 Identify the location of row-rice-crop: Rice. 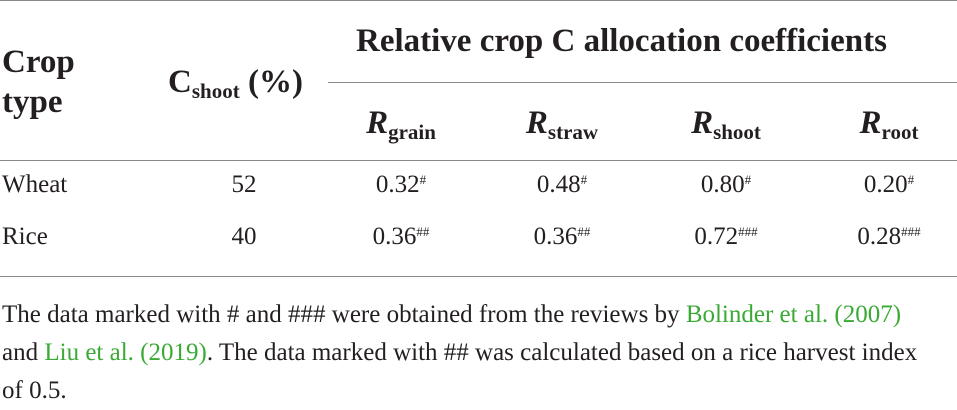
(25, 236).